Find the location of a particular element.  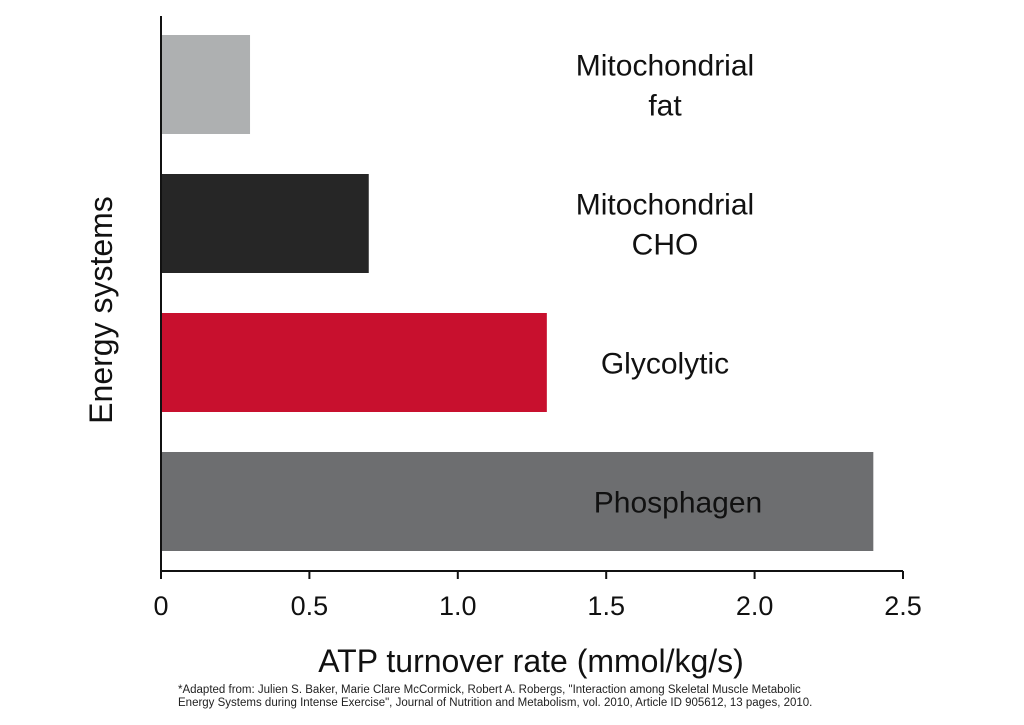

x-tick-label: 0 is located at coordinates (160, 606).